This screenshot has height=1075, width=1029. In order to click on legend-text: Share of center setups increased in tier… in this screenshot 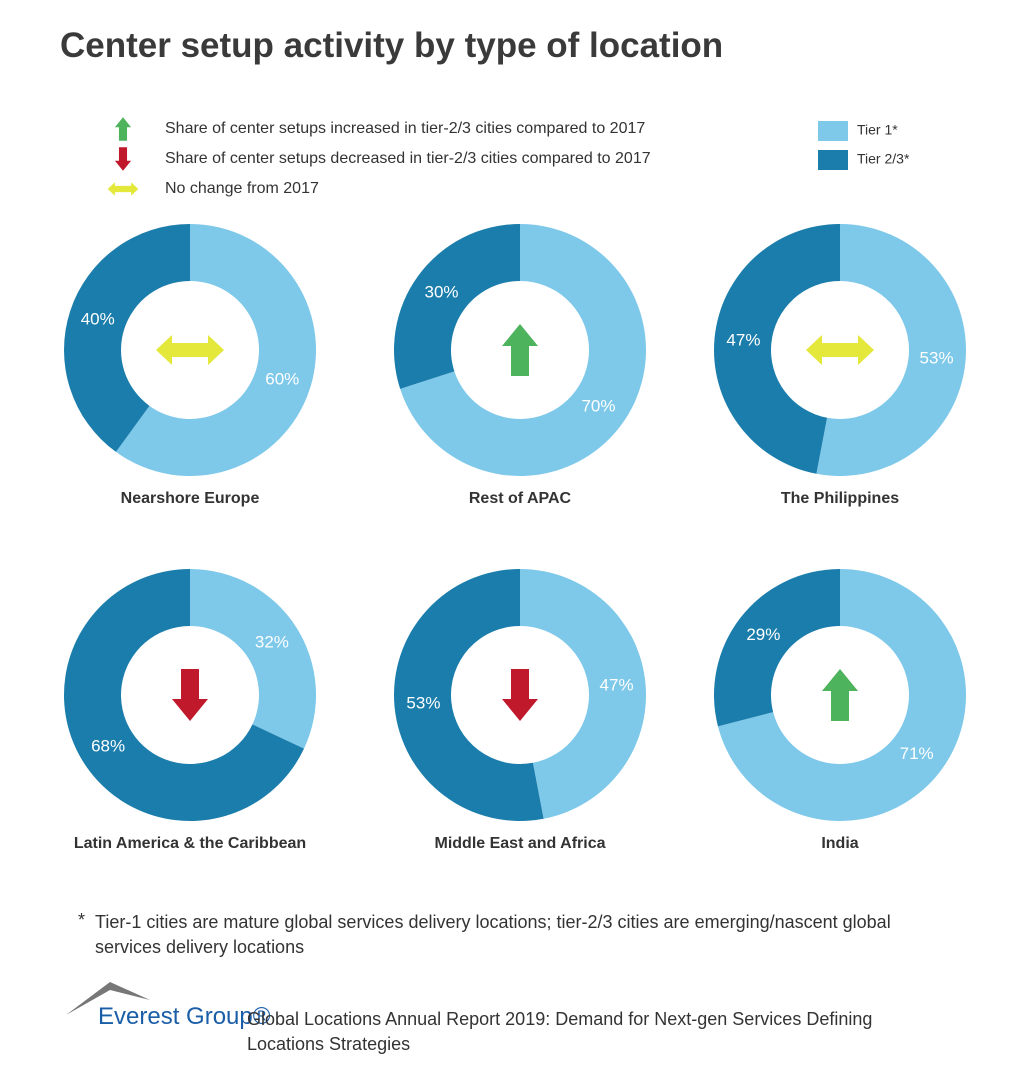, I will do `click(405, 128)`.